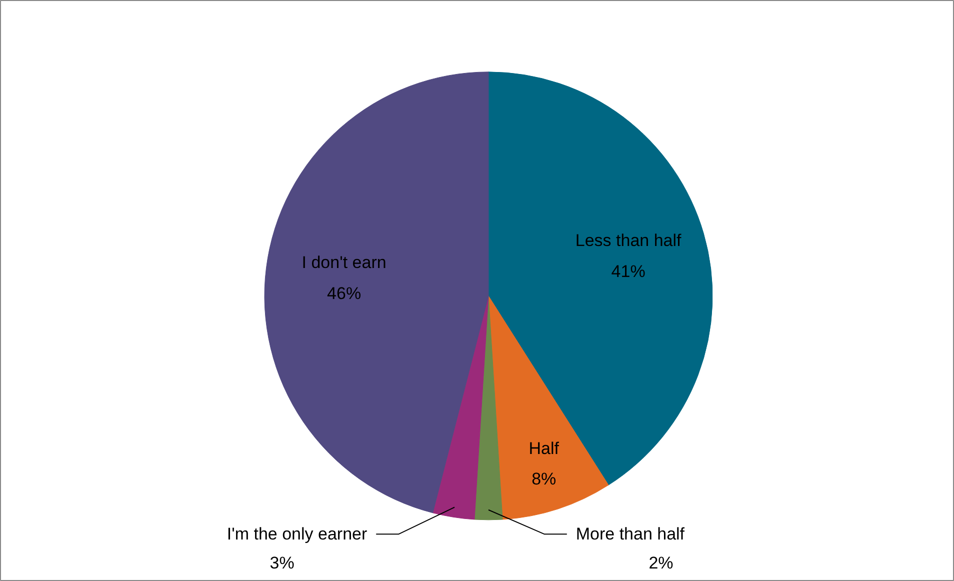 The image size is (954, 581). I want to click on data-label: 2%, so click(661, 562).